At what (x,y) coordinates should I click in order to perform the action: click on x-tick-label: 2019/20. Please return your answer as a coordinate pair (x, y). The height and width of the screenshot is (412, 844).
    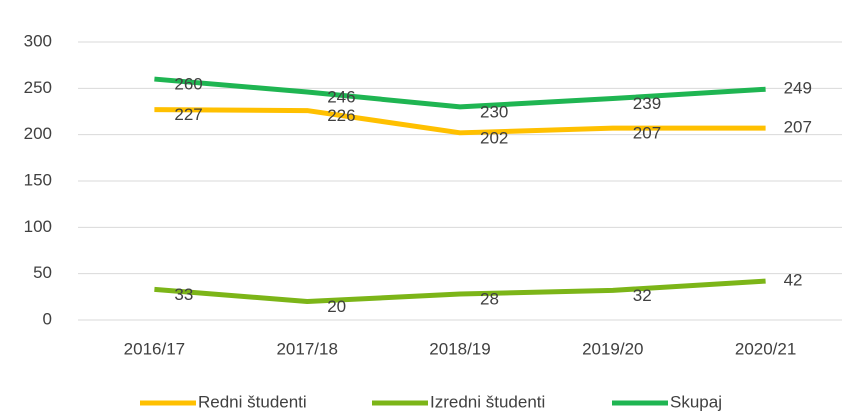
    Looking at the image, I should click on (612, 348).